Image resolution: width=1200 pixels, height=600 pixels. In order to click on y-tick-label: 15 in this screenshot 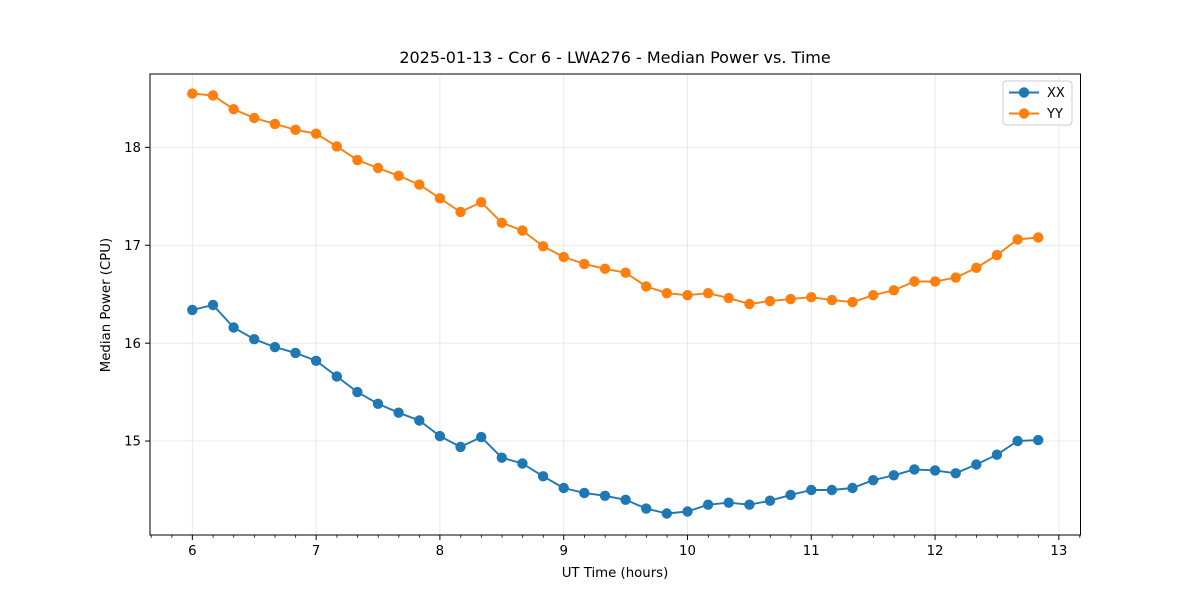, I will do `click(132, 442)`.